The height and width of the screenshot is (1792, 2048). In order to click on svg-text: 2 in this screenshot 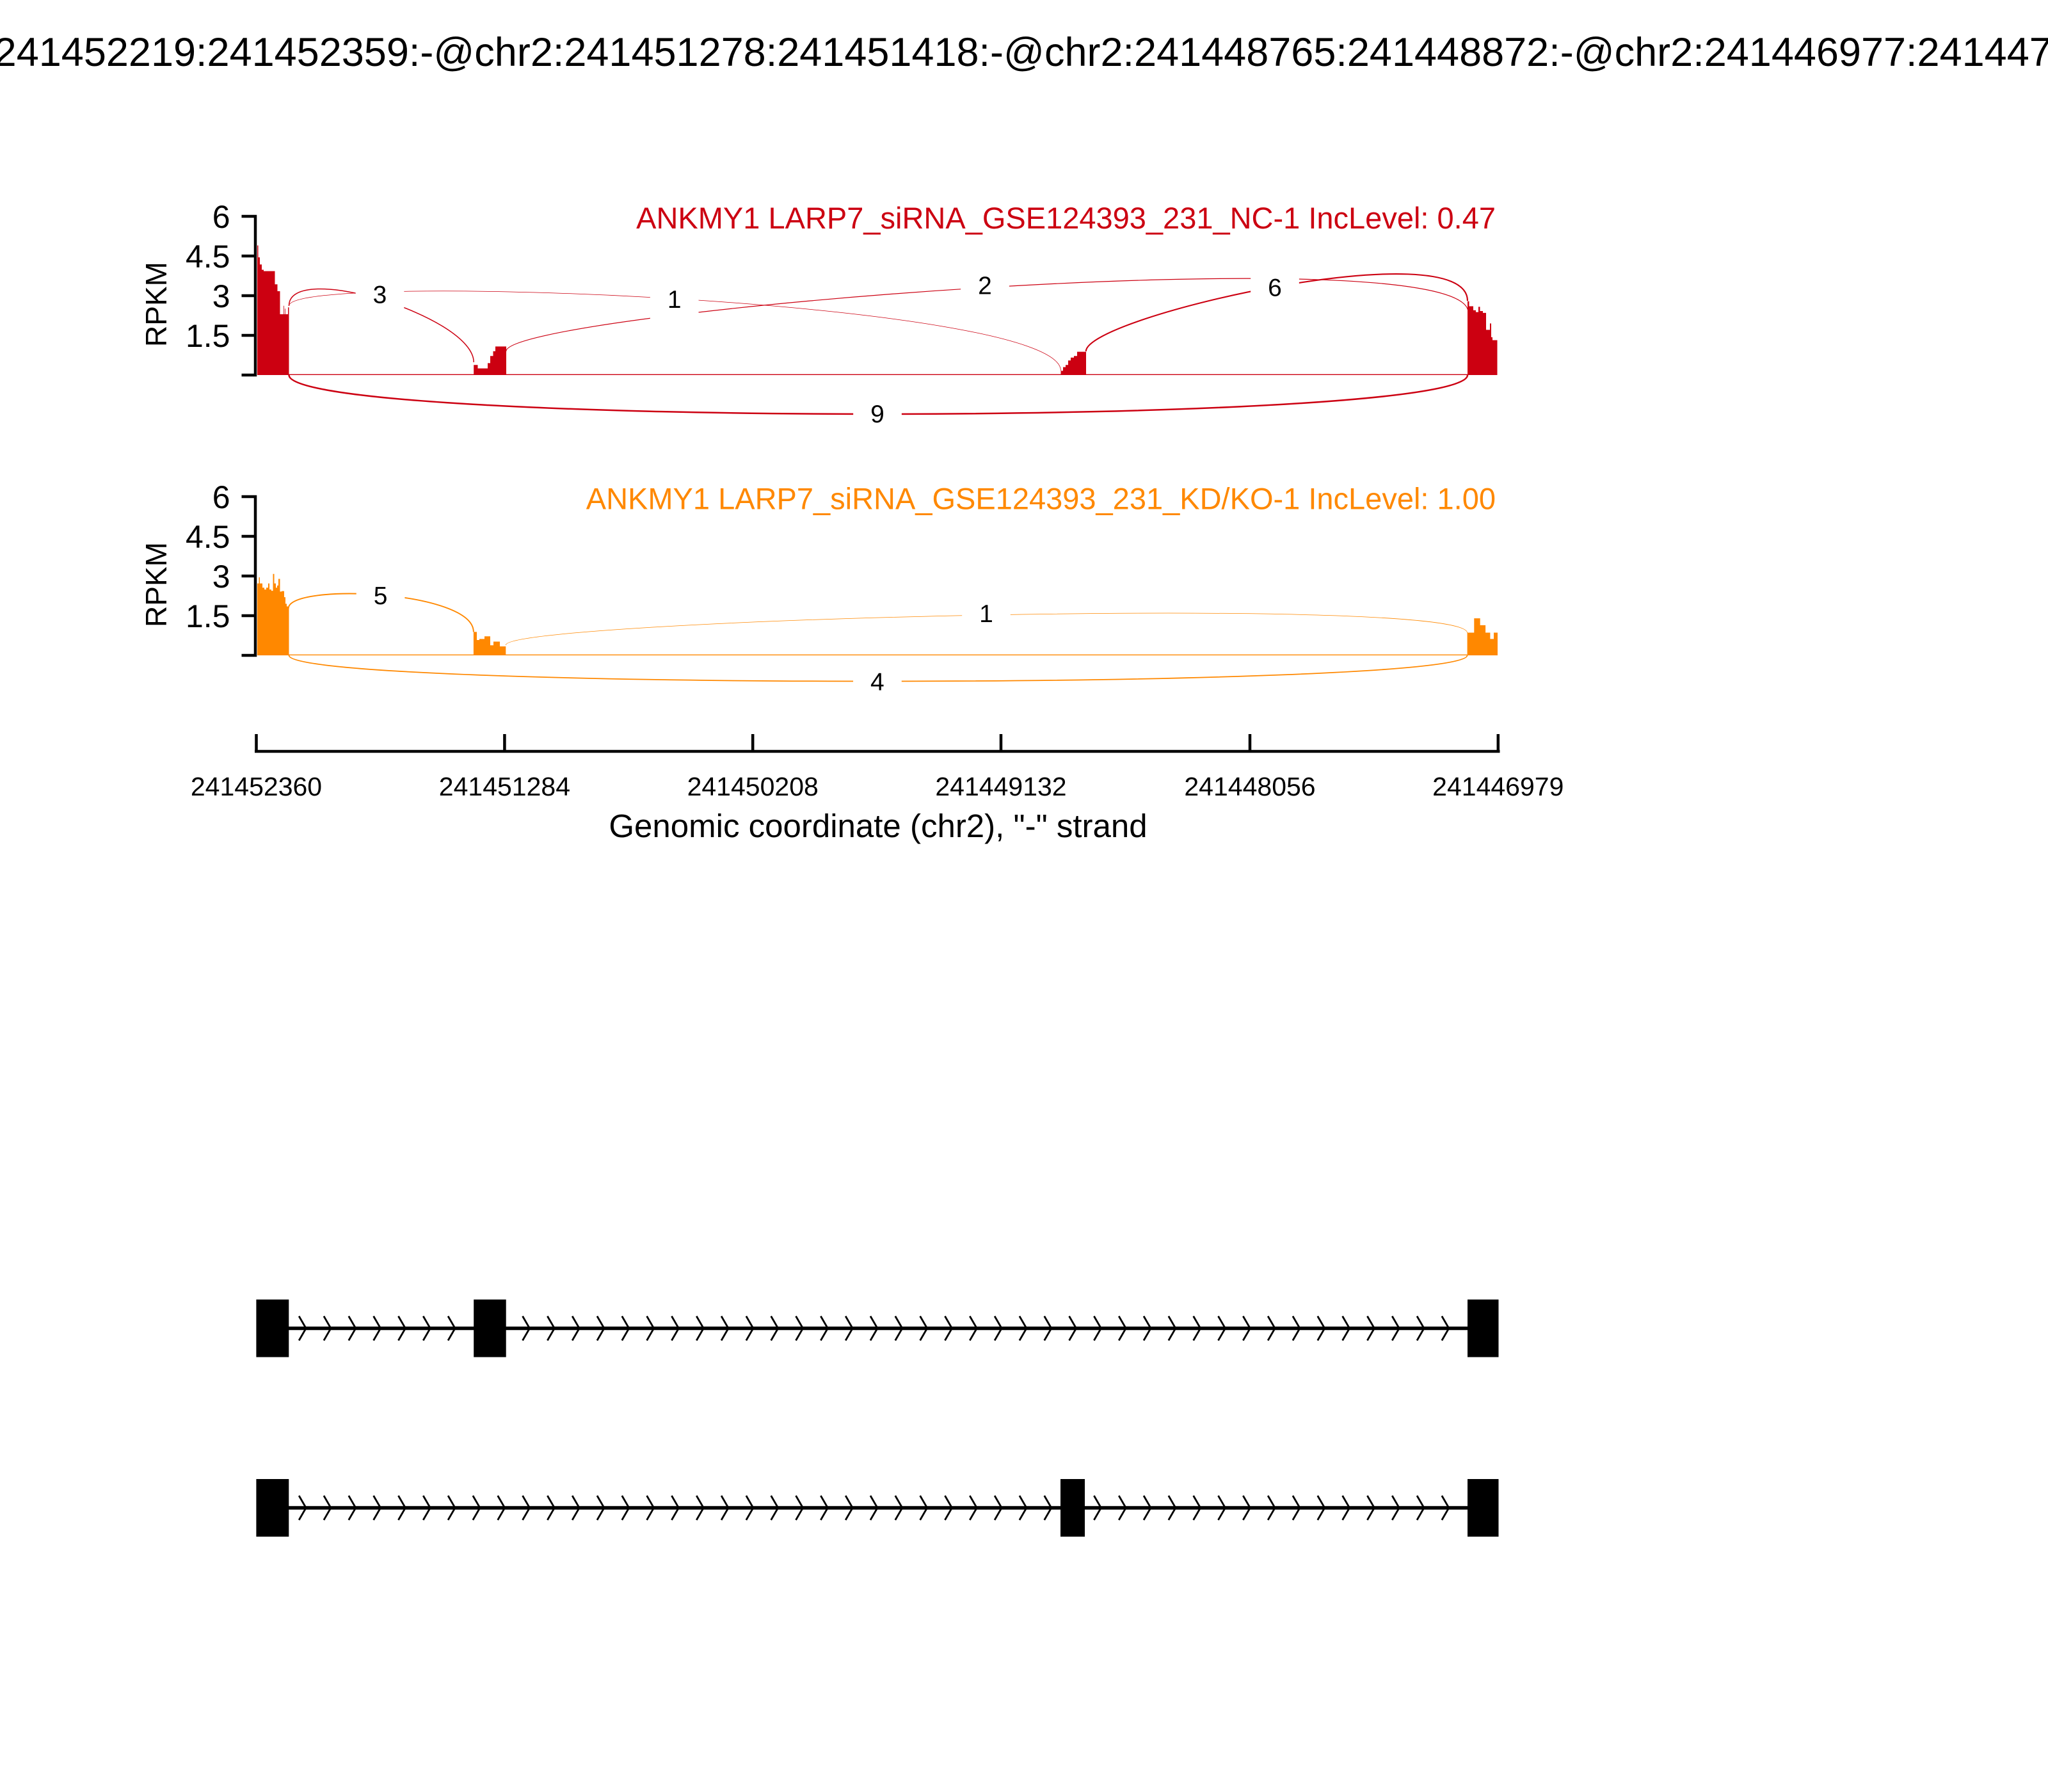, I will do `click(985, 286)`.